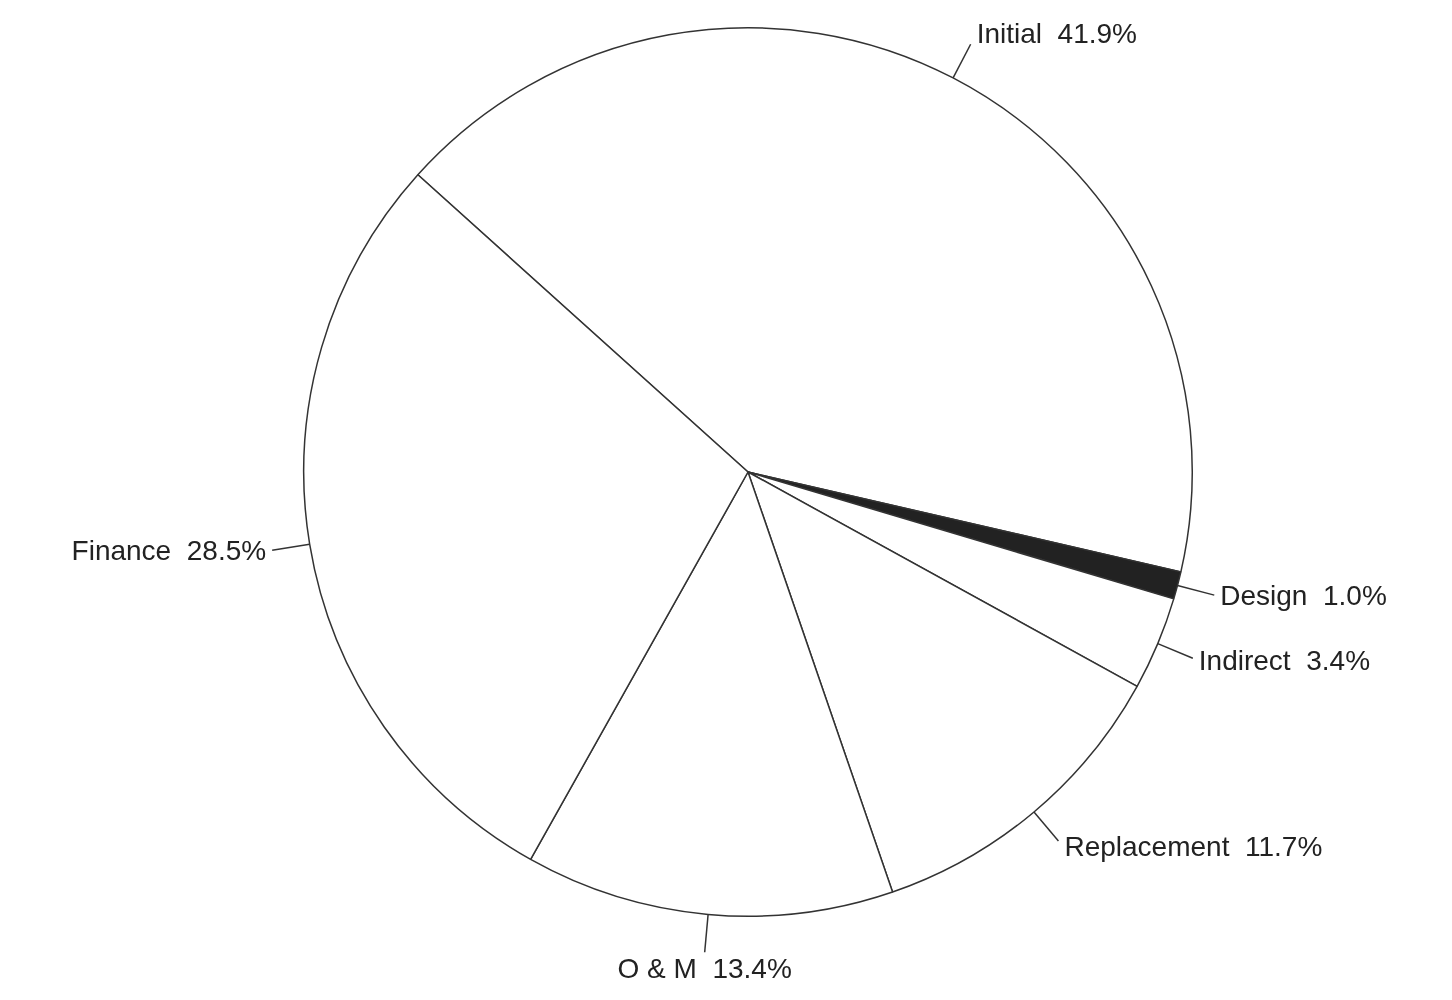  I want to click on slice-label: O & M 13.4%, so click(704, 969).